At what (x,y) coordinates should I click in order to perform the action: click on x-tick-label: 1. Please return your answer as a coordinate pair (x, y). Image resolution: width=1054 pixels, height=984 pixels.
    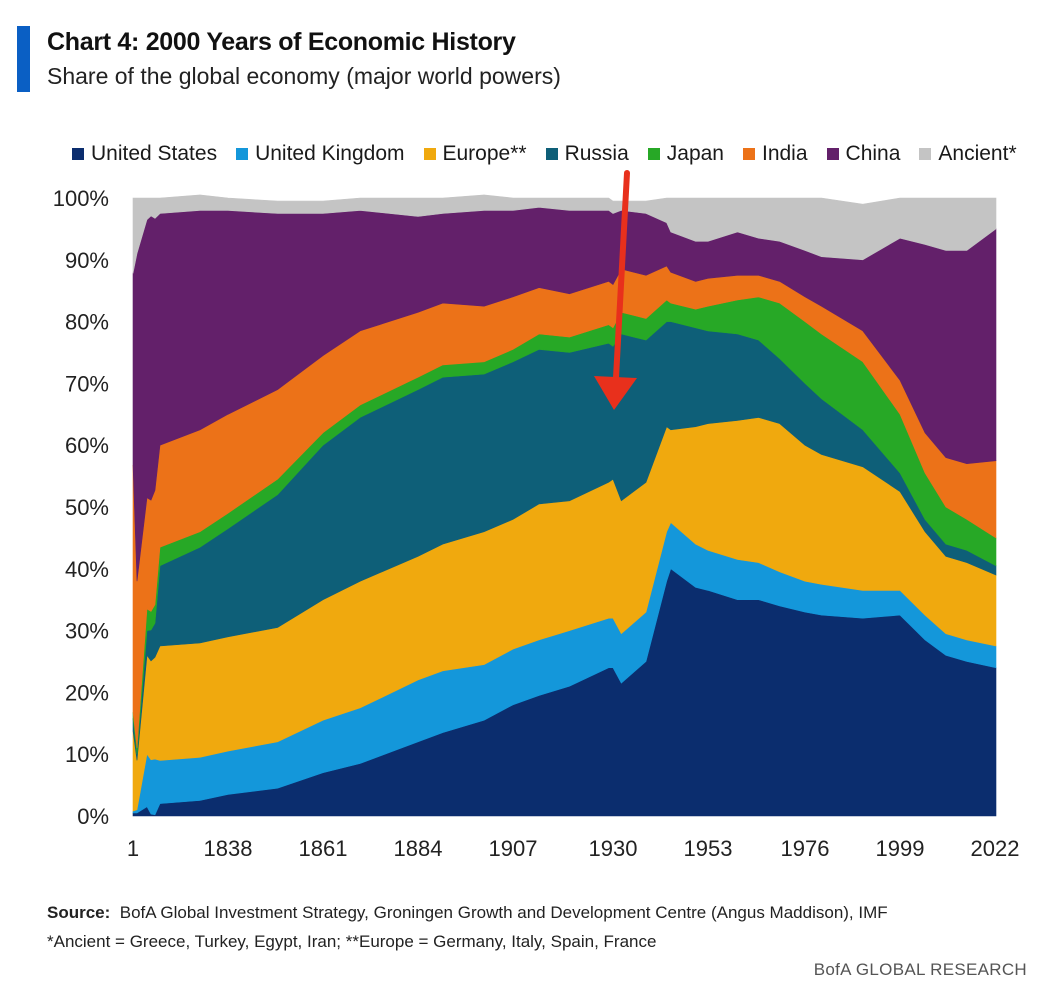
    Looking at the image, I should click on (133, 848).